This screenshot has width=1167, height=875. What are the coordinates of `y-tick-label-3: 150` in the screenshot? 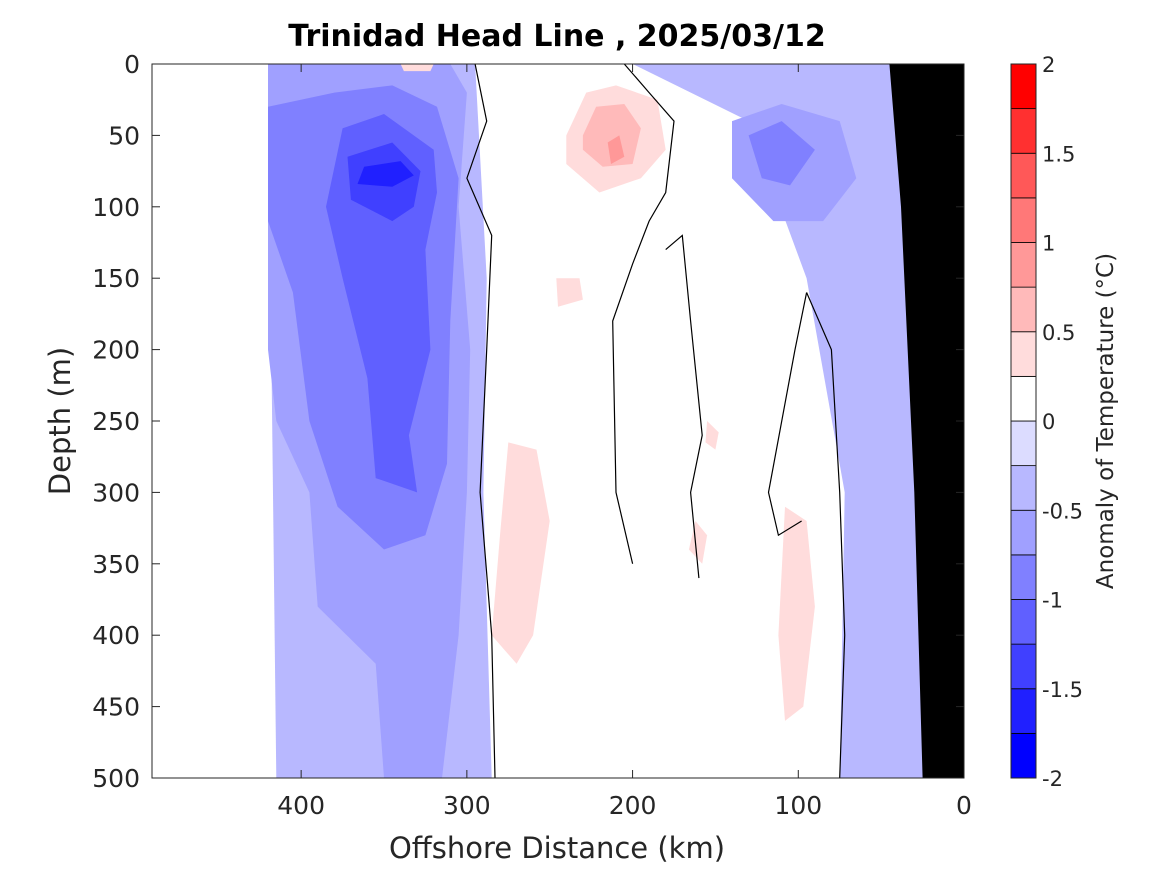 It's located at (116, 278).